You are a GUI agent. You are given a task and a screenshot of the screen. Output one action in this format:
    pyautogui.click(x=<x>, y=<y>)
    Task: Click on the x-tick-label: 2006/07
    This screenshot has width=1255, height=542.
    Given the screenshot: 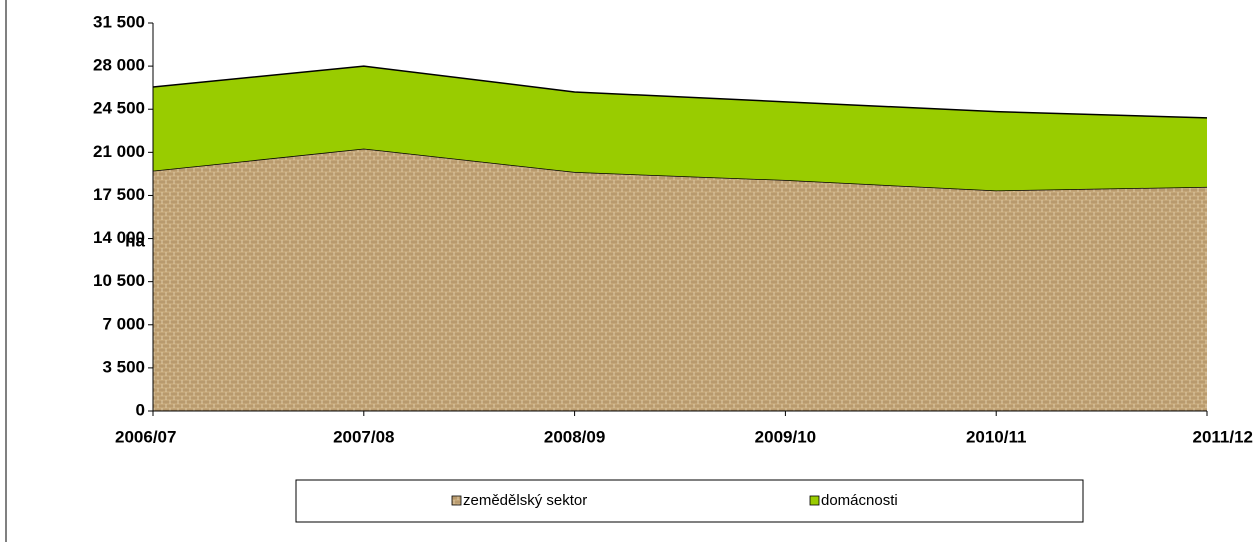 What is the action you would take?
    pyautogui.click(x=145, y=436)
    